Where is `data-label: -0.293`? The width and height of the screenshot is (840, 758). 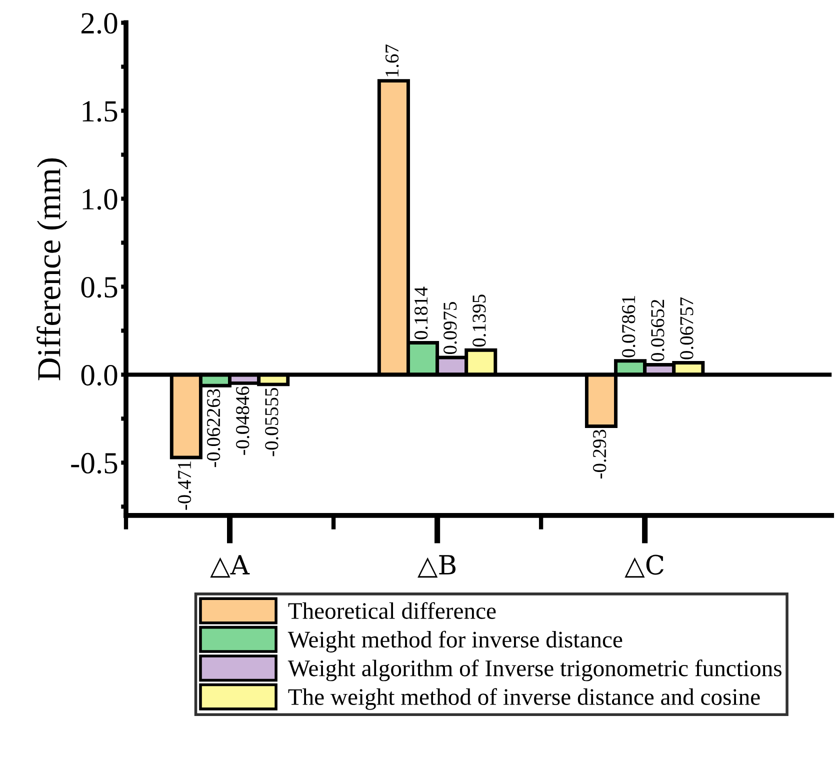 data-label: -0.293 is located at coordinates (599, 454).